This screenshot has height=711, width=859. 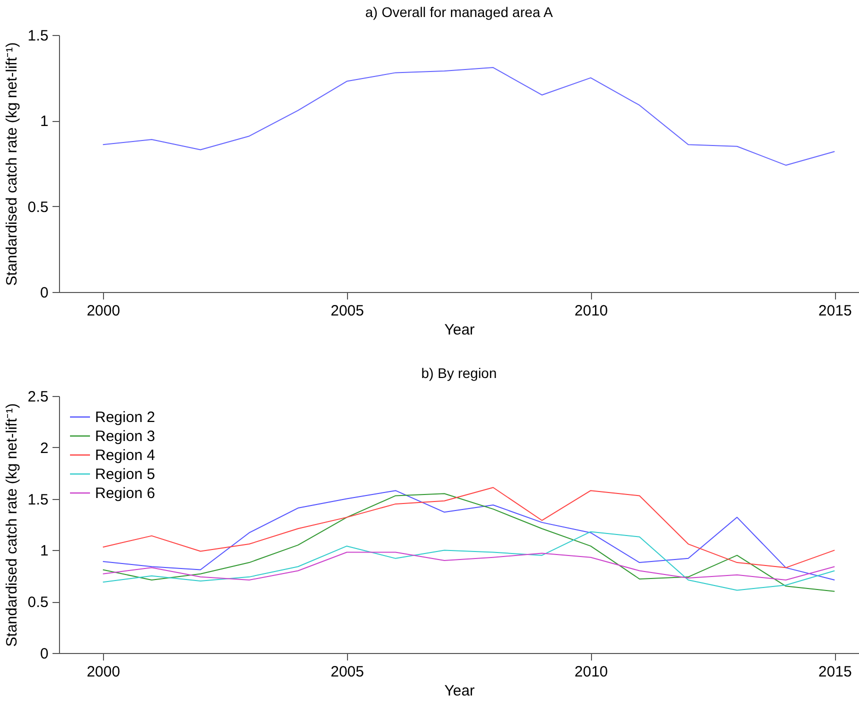 I want to click on chart-title: a) Overall for managed area A, so click(x=459, y=12).